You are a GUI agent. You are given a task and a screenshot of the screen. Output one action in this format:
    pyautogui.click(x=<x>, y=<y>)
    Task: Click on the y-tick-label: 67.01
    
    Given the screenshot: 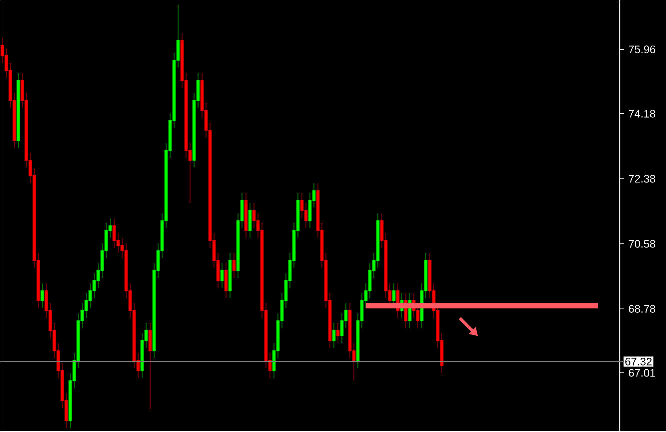 What is the action you would take?
    pyautogui.click(x=642, y=373)
    